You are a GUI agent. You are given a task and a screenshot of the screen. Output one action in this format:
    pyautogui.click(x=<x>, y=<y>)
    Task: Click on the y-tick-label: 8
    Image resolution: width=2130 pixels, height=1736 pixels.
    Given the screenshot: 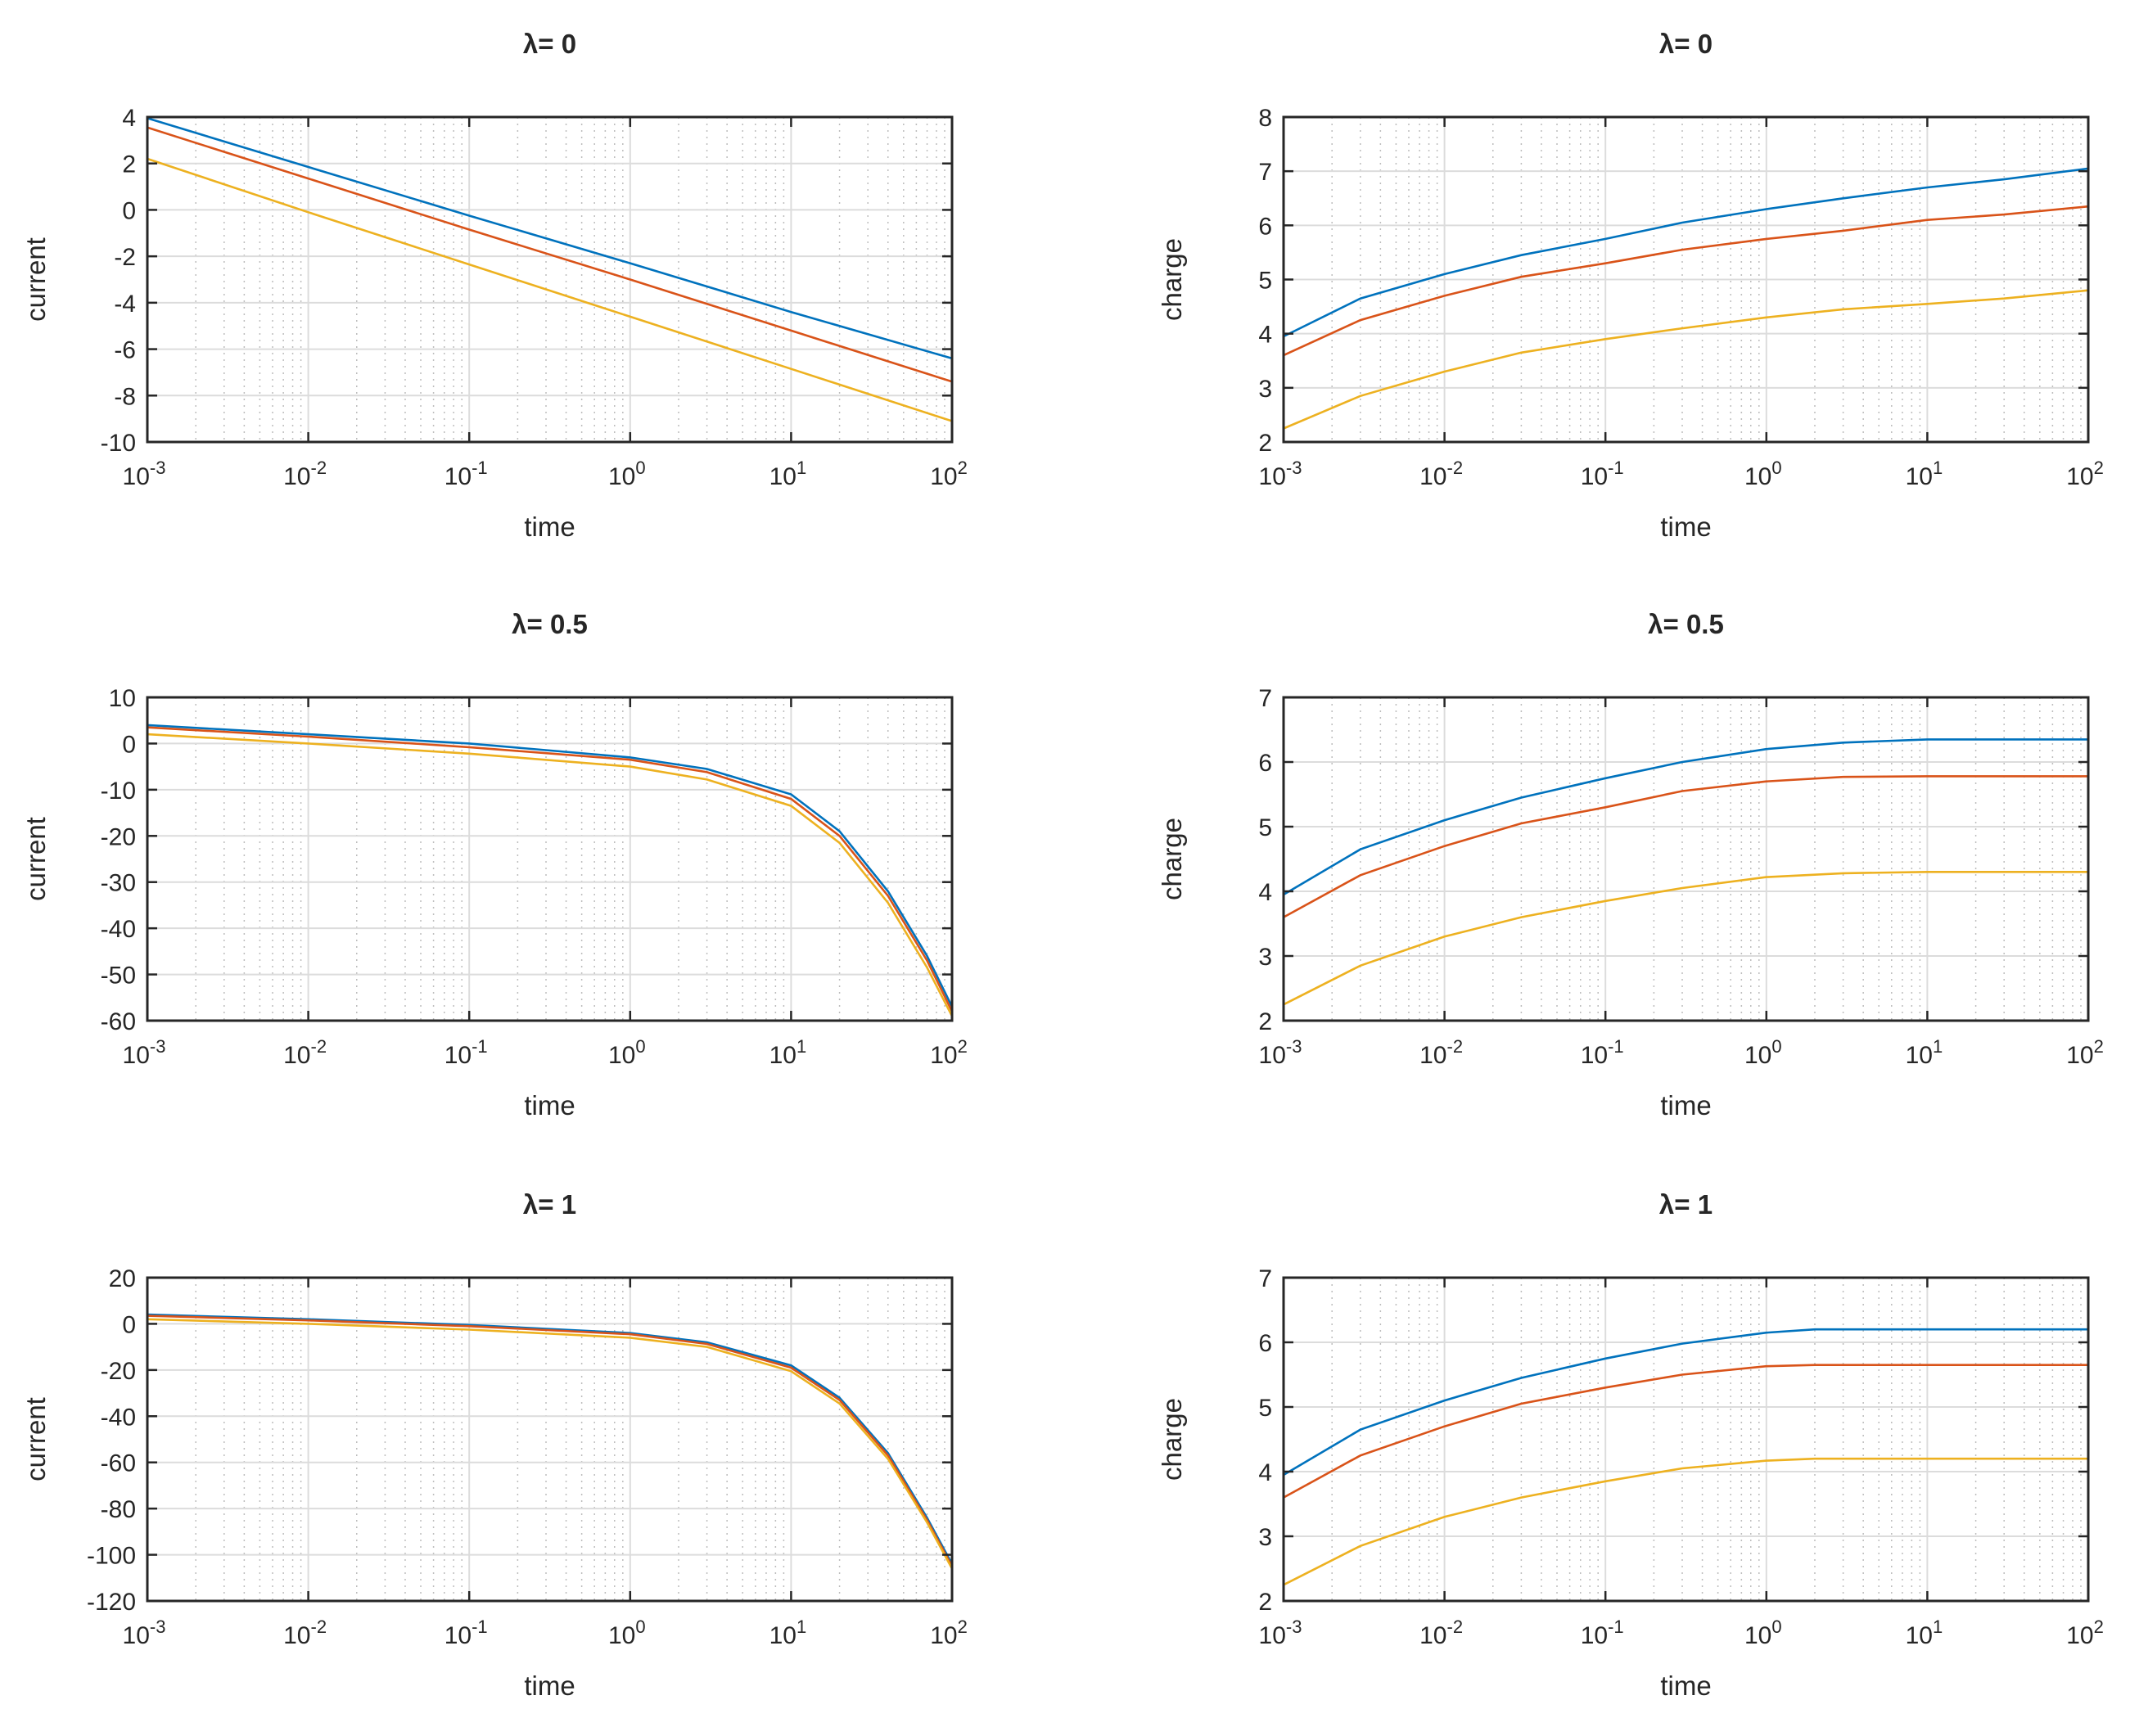 What is the action you would take?
    pyautogui.click(x=1265, y=118)
    